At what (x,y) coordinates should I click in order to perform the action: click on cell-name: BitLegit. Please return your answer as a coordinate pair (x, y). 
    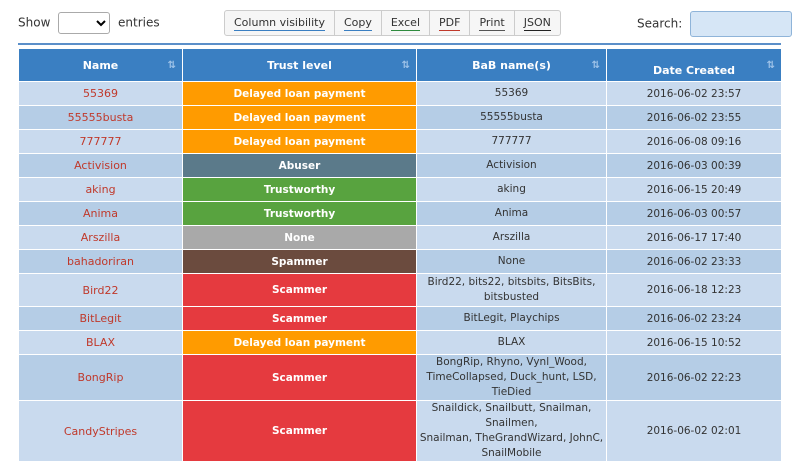
    Looking at the image, I should click on (100, 318).